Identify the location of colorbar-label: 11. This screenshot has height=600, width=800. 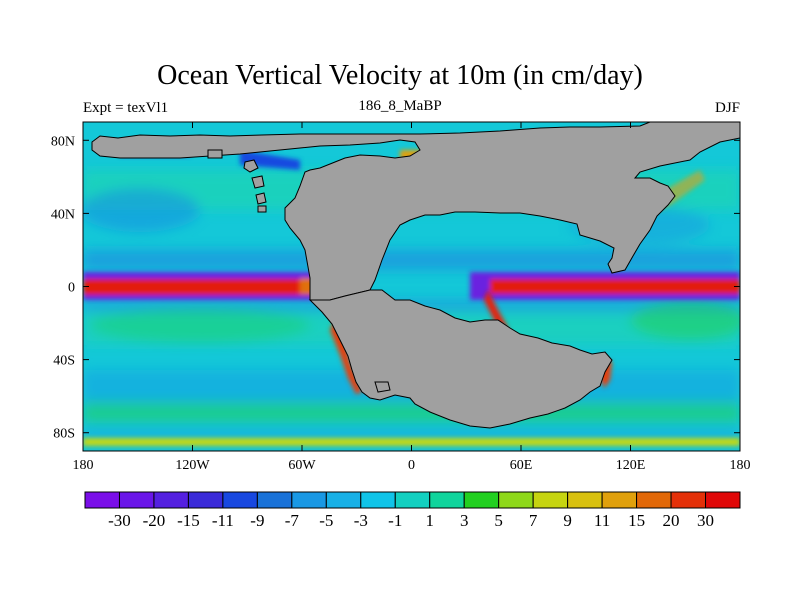
(602, 520).